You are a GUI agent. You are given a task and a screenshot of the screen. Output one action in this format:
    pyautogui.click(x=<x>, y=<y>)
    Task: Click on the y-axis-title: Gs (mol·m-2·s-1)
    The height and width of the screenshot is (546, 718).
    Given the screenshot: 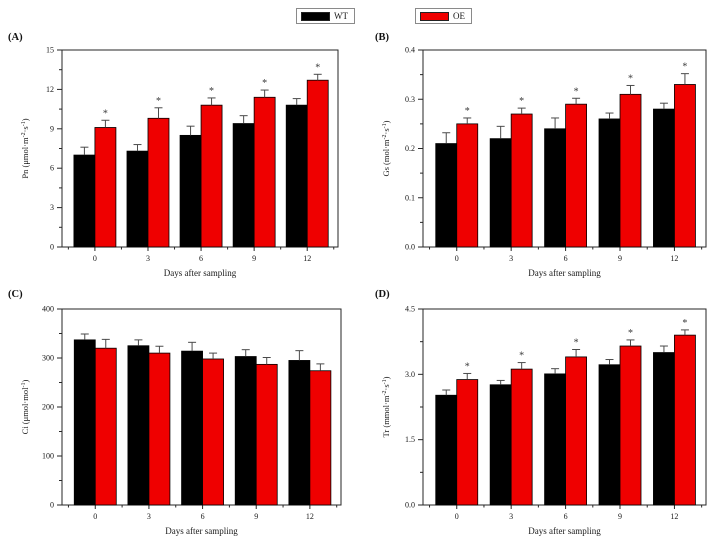 What is the action you would take?
    pyautogui.click(x=386, y=148)
    